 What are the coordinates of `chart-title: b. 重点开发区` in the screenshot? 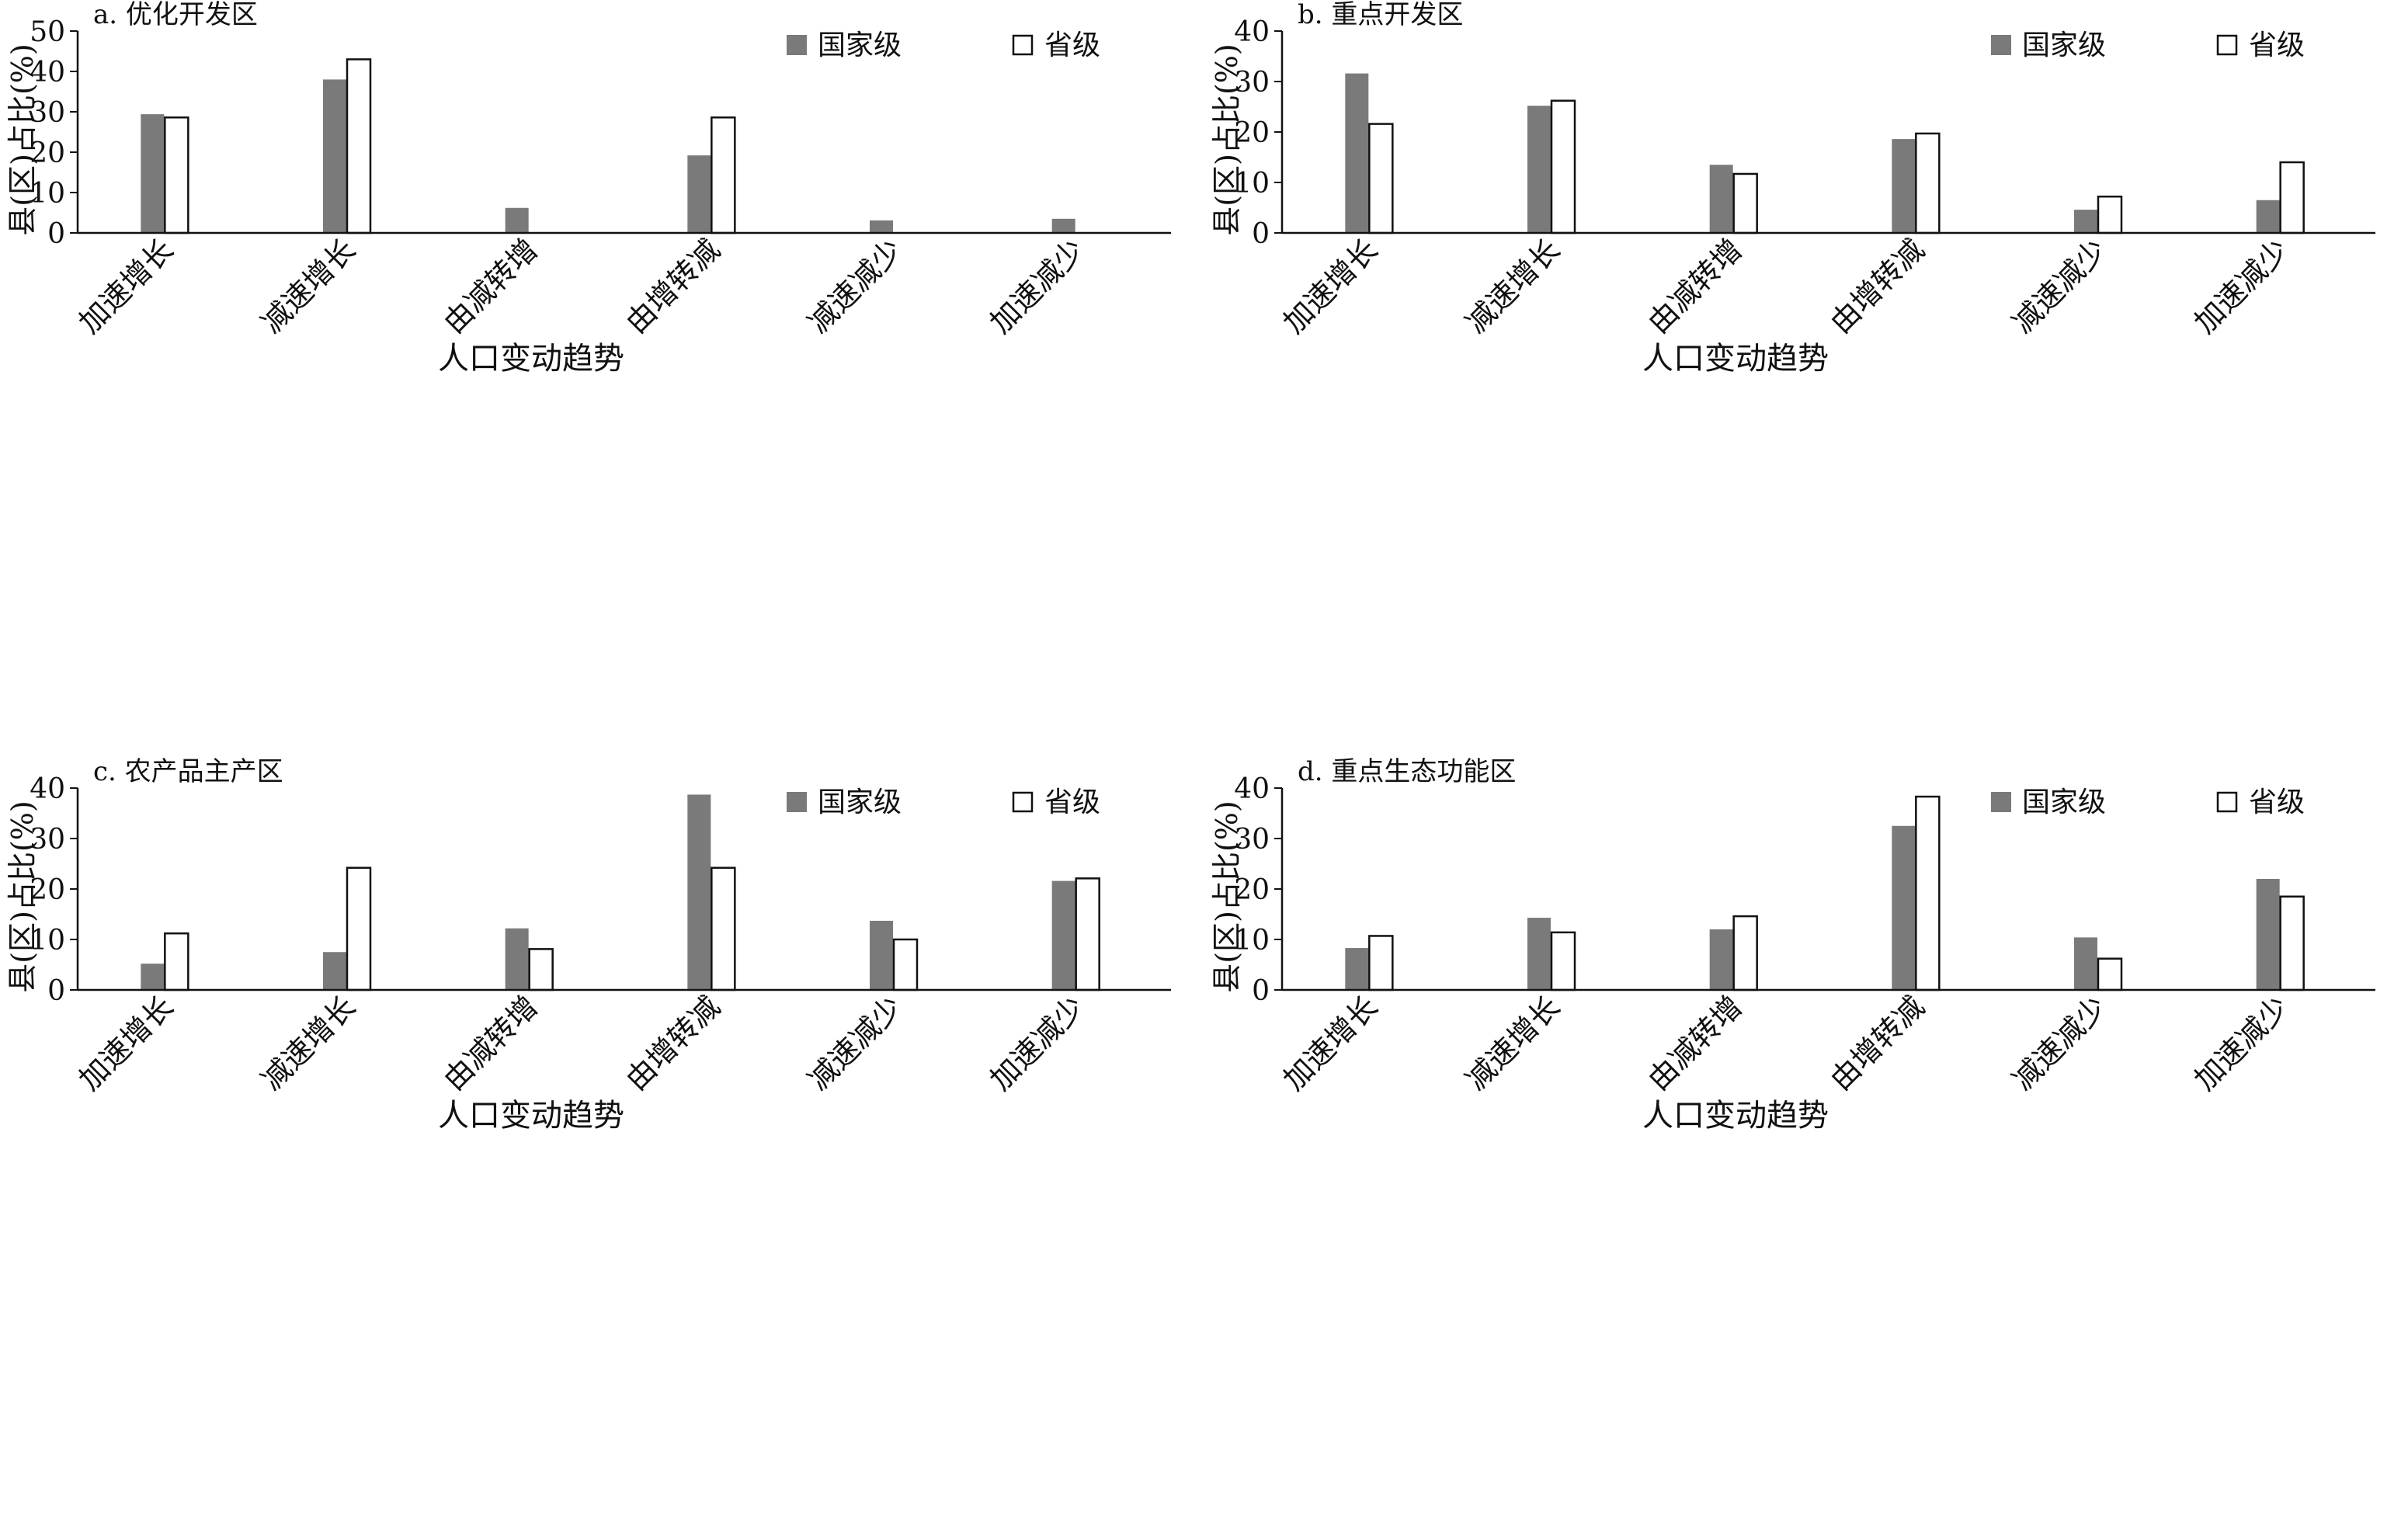 It's located at (1381, 15).